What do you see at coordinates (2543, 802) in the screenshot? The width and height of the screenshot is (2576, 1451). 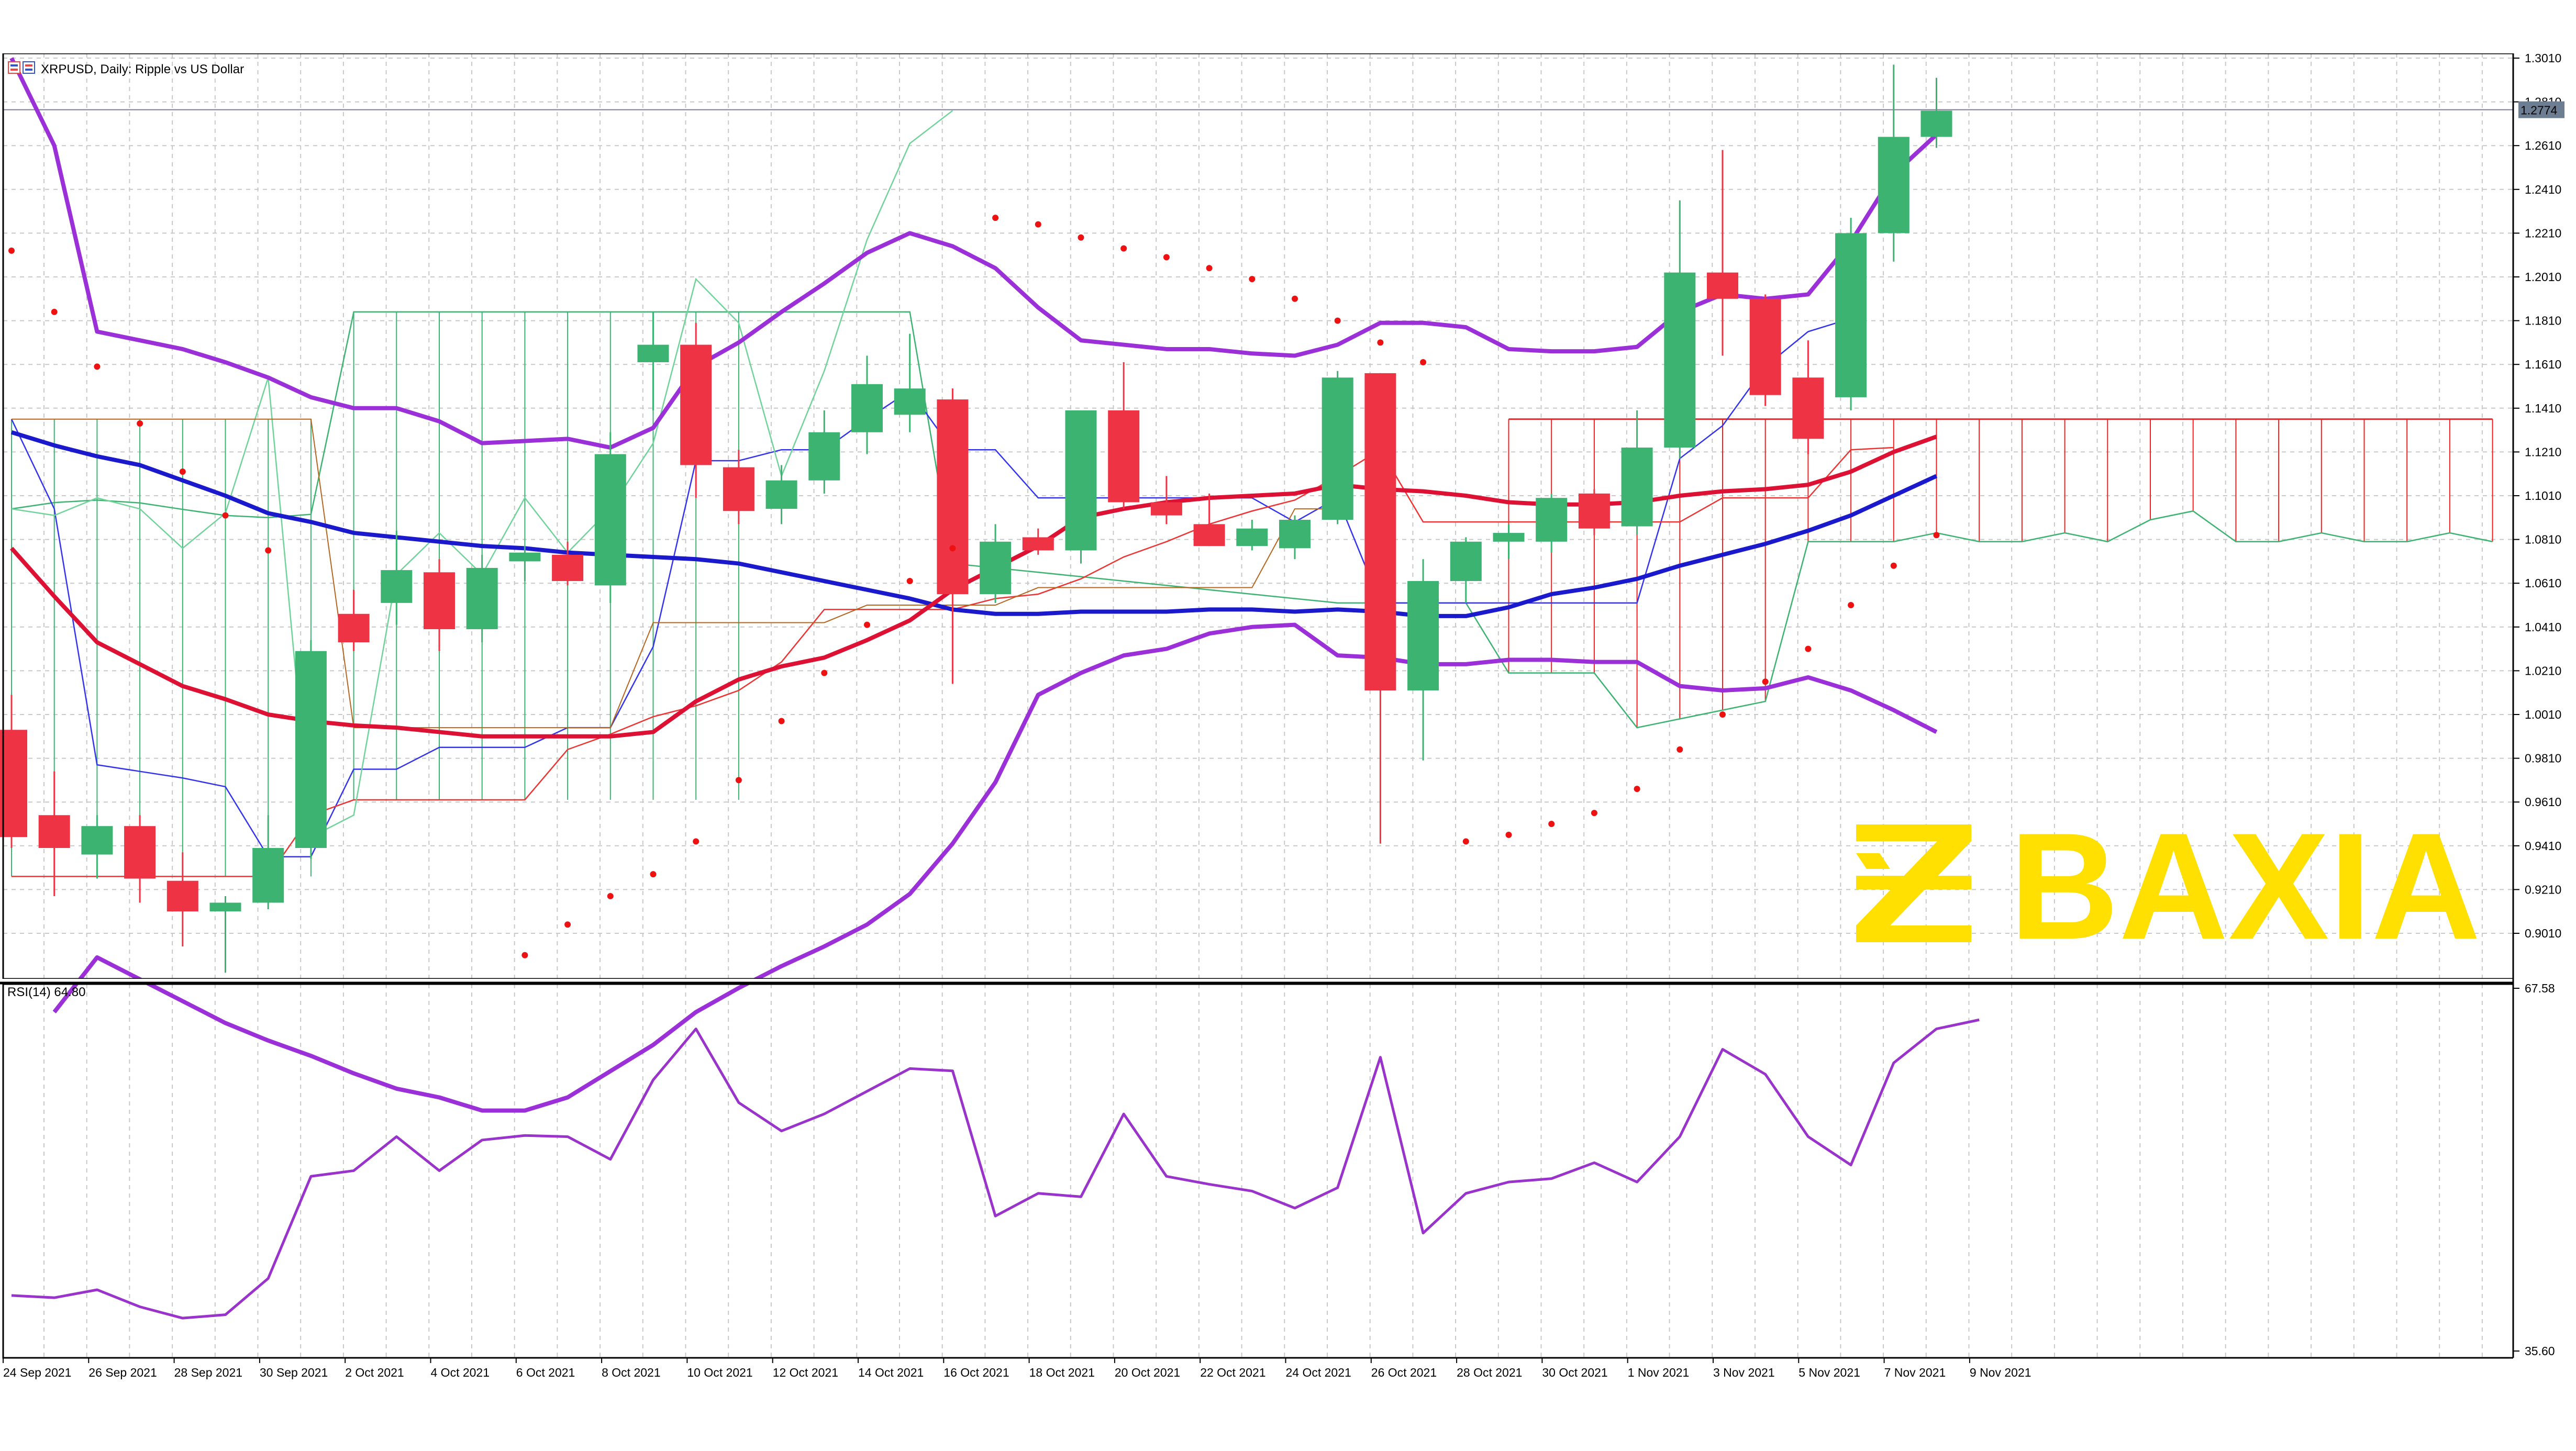 I see `y-tick-label: 0.9610` at bounding box center [2543, 802].